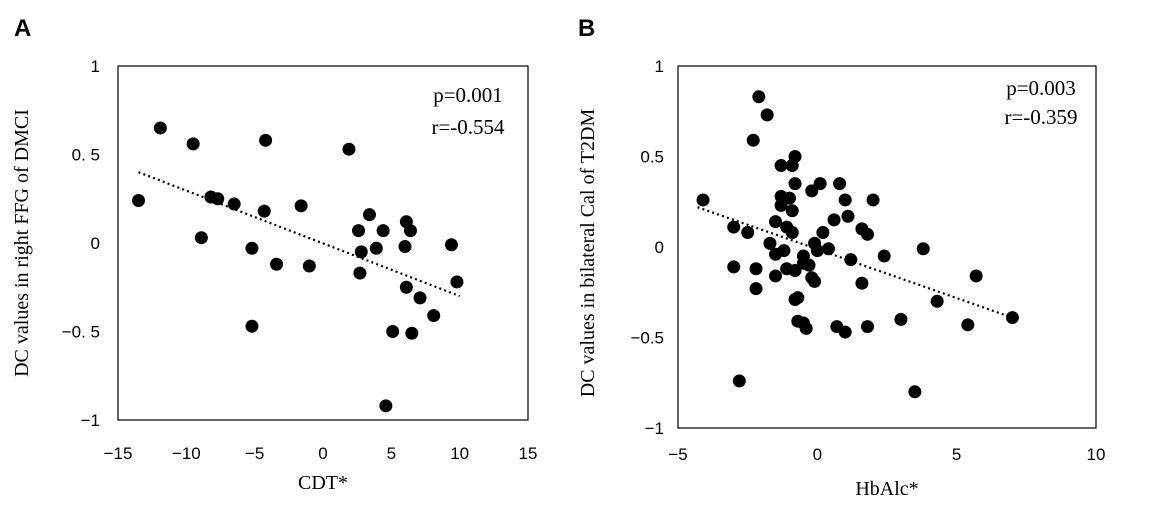 Image resolution: width=1155 pixels, height=514 pixels. What do you see at coordinates (468, 95) in the screenshot?
I see `p-value-a: p=0.001` at bounding box center [468, 95].